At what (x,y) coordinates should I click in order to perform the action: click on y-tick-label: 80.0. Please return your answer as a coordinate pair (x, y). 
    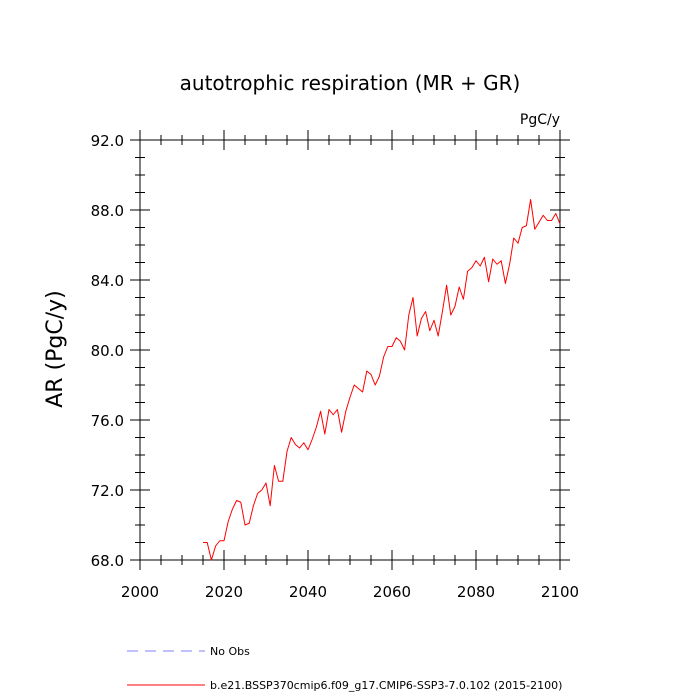
    Looking at the image, I should click on (107, 351).